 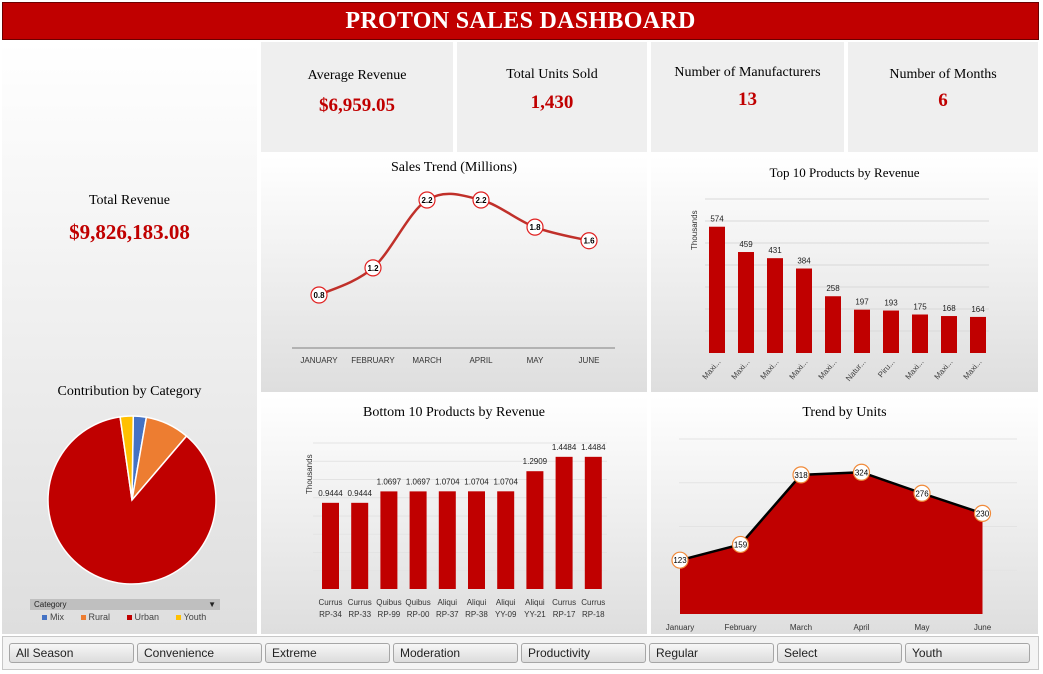 What do you see at coordinates (476, 614) in the screenshot?
I see `bottom10-x-tick-line2: RP-38` at bounding box center [476, 614].